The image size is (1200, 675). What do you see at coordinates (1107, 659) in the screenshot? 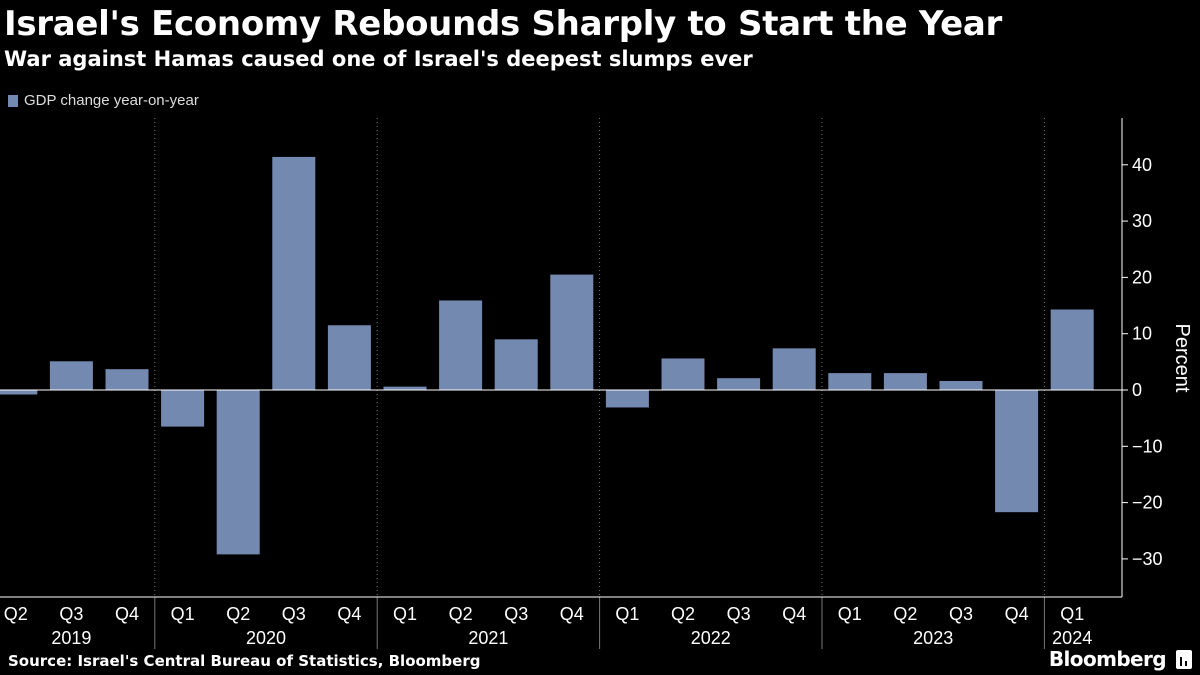
I see `bloomberg-logo: Bloomberg` at bounding box center [1107, 659].